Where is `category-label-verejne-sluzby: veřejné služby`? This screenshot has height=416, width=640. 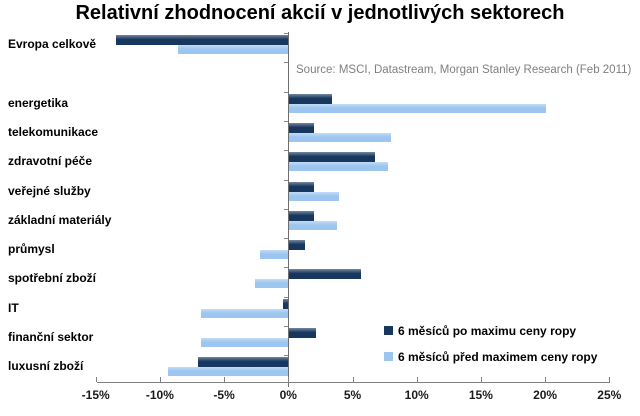 category-label-verejne-sluzby: veřejné služby is located at coordinates (49, 190).